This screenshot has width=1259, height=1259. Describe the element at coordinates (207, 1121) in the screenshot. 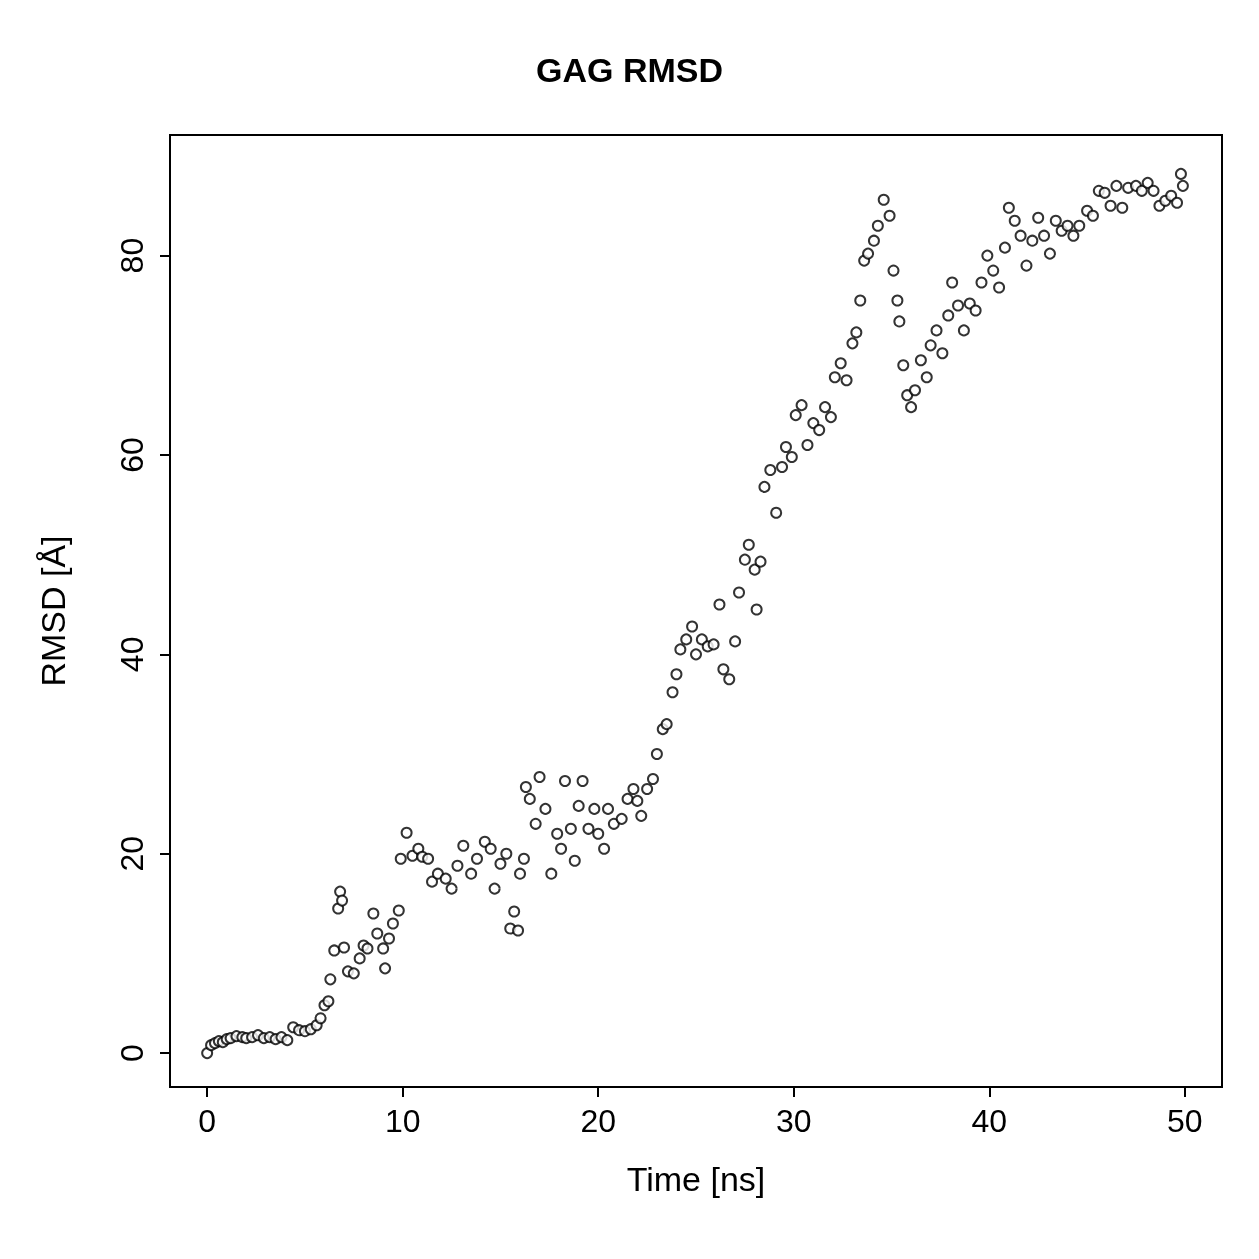

I see `x-tick-label: 0` at that location.